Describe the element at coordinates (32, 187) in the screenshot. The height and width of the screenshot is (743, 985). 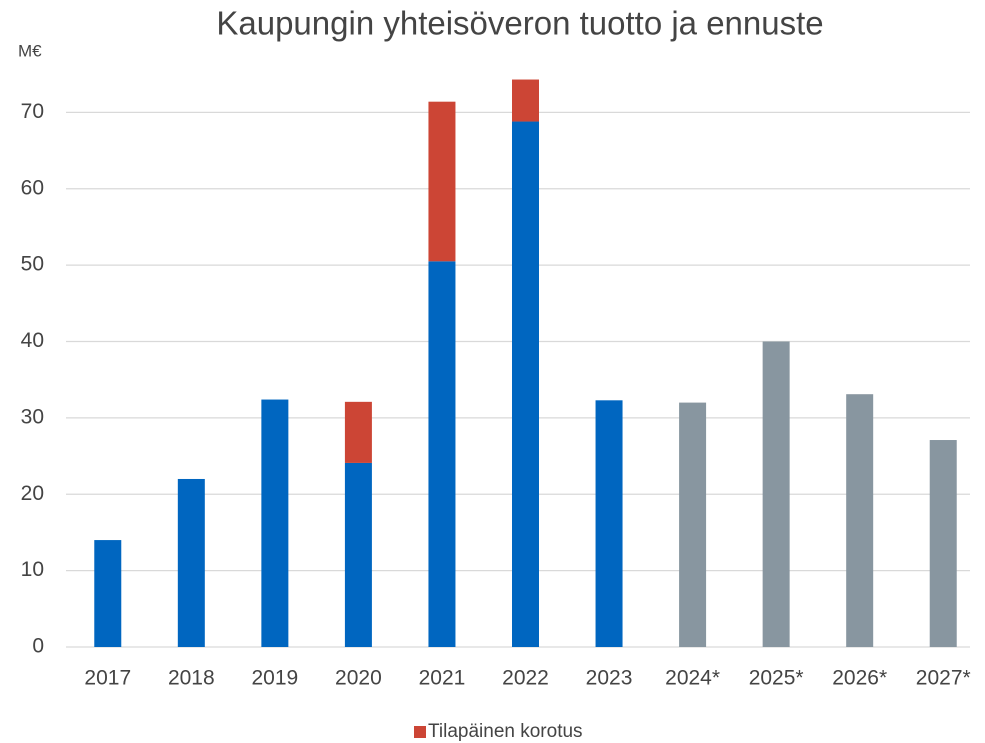
I see `y-tick-label: 60` at that location.